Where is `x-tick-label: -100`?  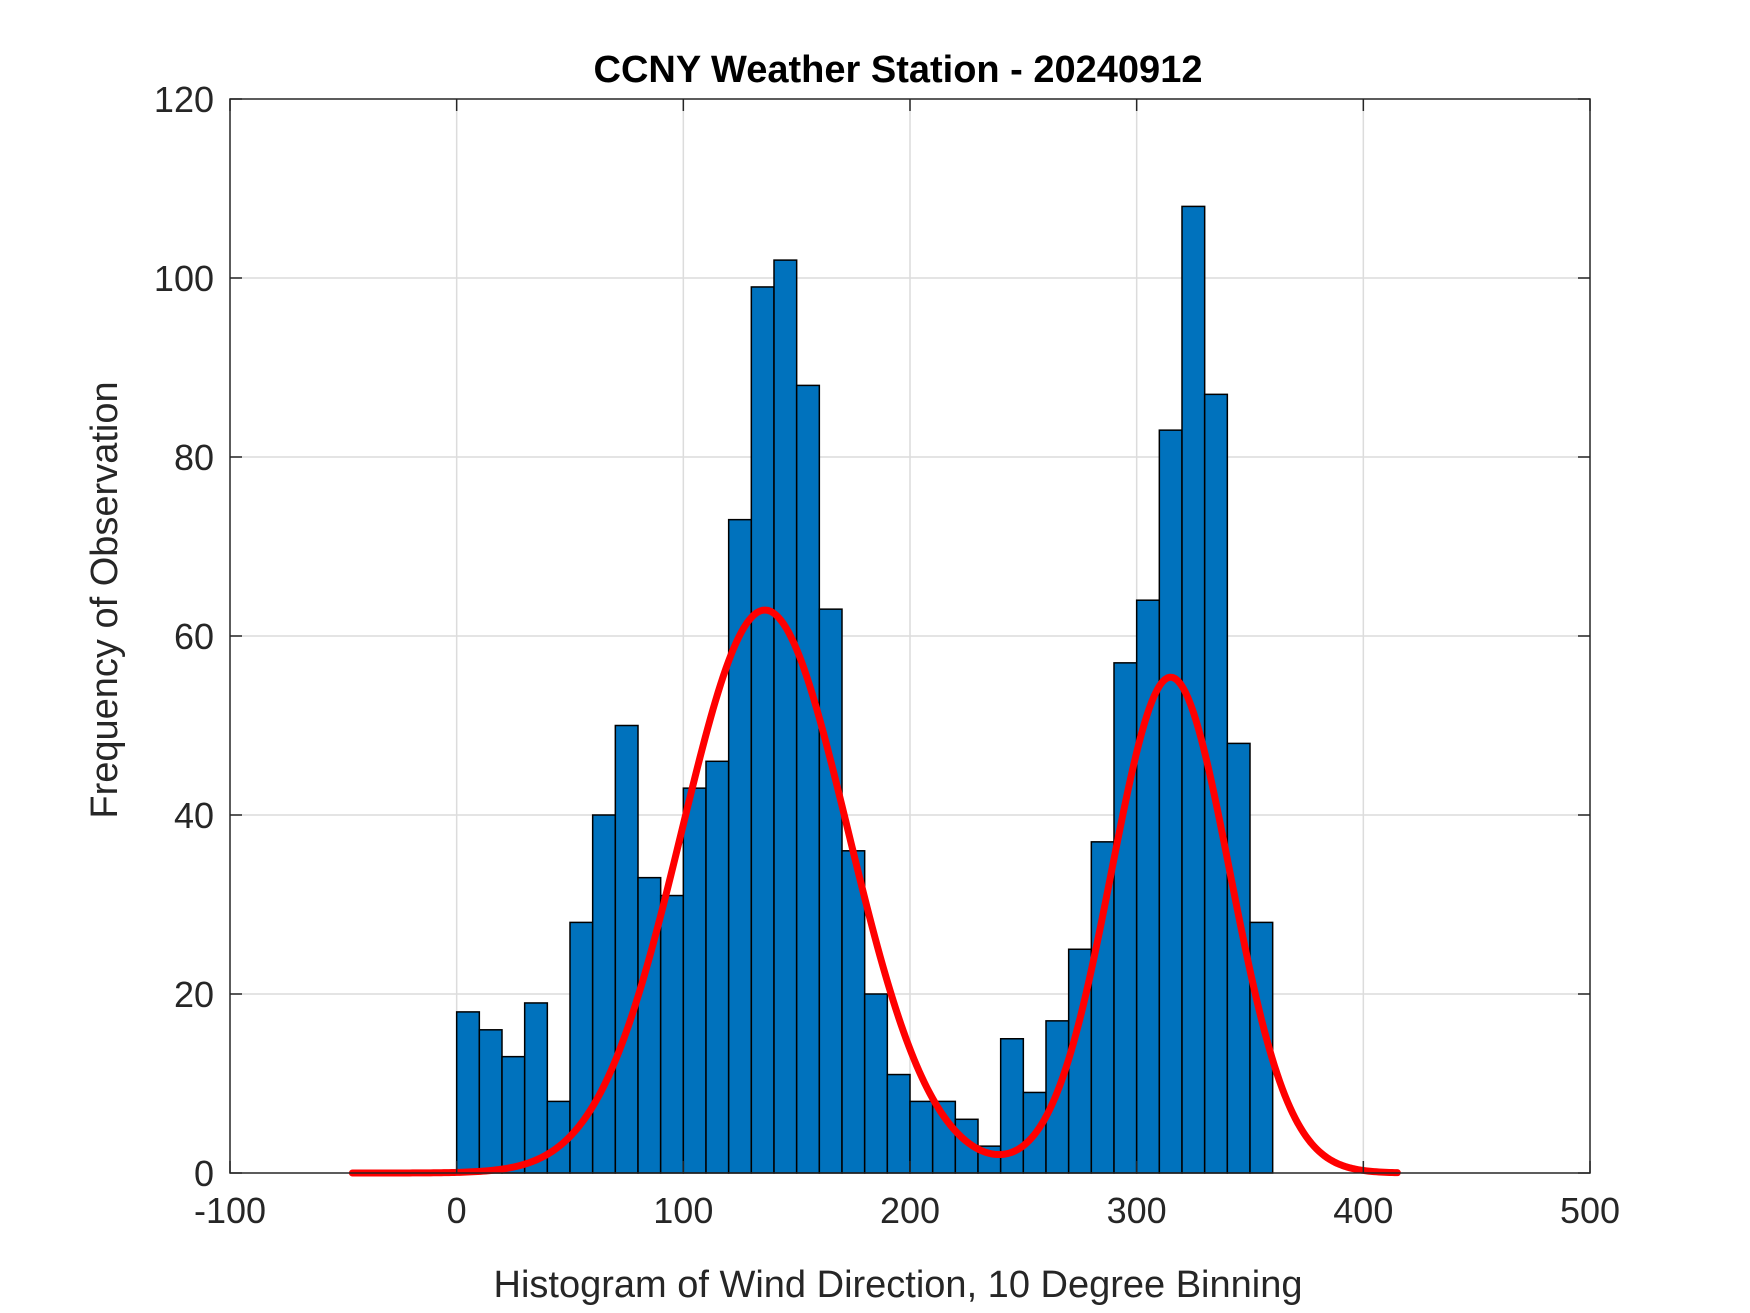
x-tick-label: -100 is located at coordinates (230, 1210).